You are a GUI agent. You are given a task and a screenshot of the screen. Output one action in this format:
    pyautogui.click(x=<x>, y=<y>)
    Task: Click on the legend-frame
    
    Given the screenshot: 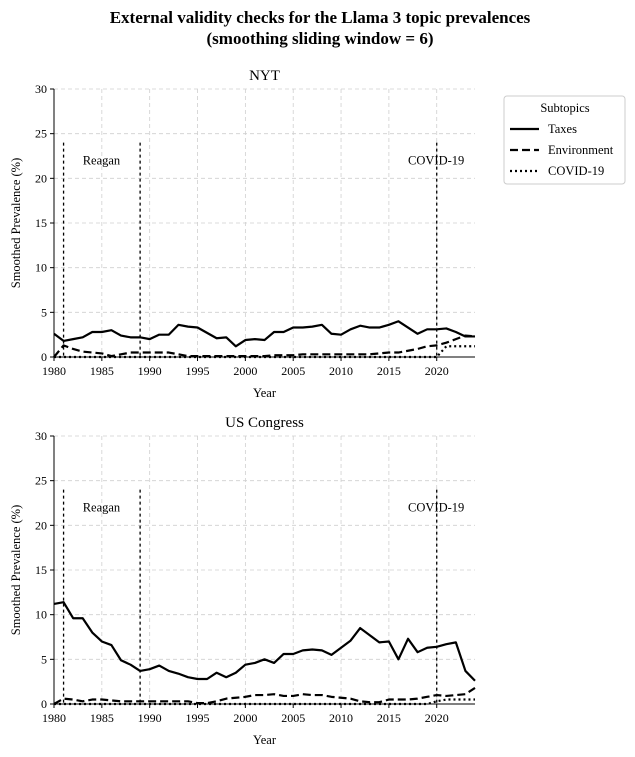 What is the action you would take?
    pyautogui.click(x=564, y=140)
    